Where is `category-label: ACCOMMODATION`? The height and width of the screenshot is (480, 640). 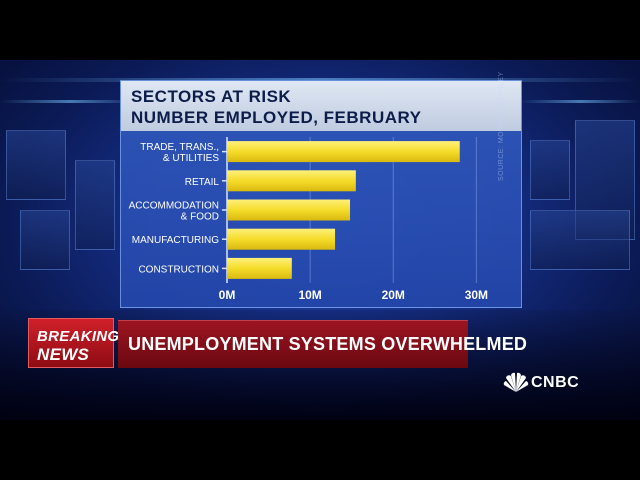 category-label: ACCOMMODATION is located at coordinates (174, 206).